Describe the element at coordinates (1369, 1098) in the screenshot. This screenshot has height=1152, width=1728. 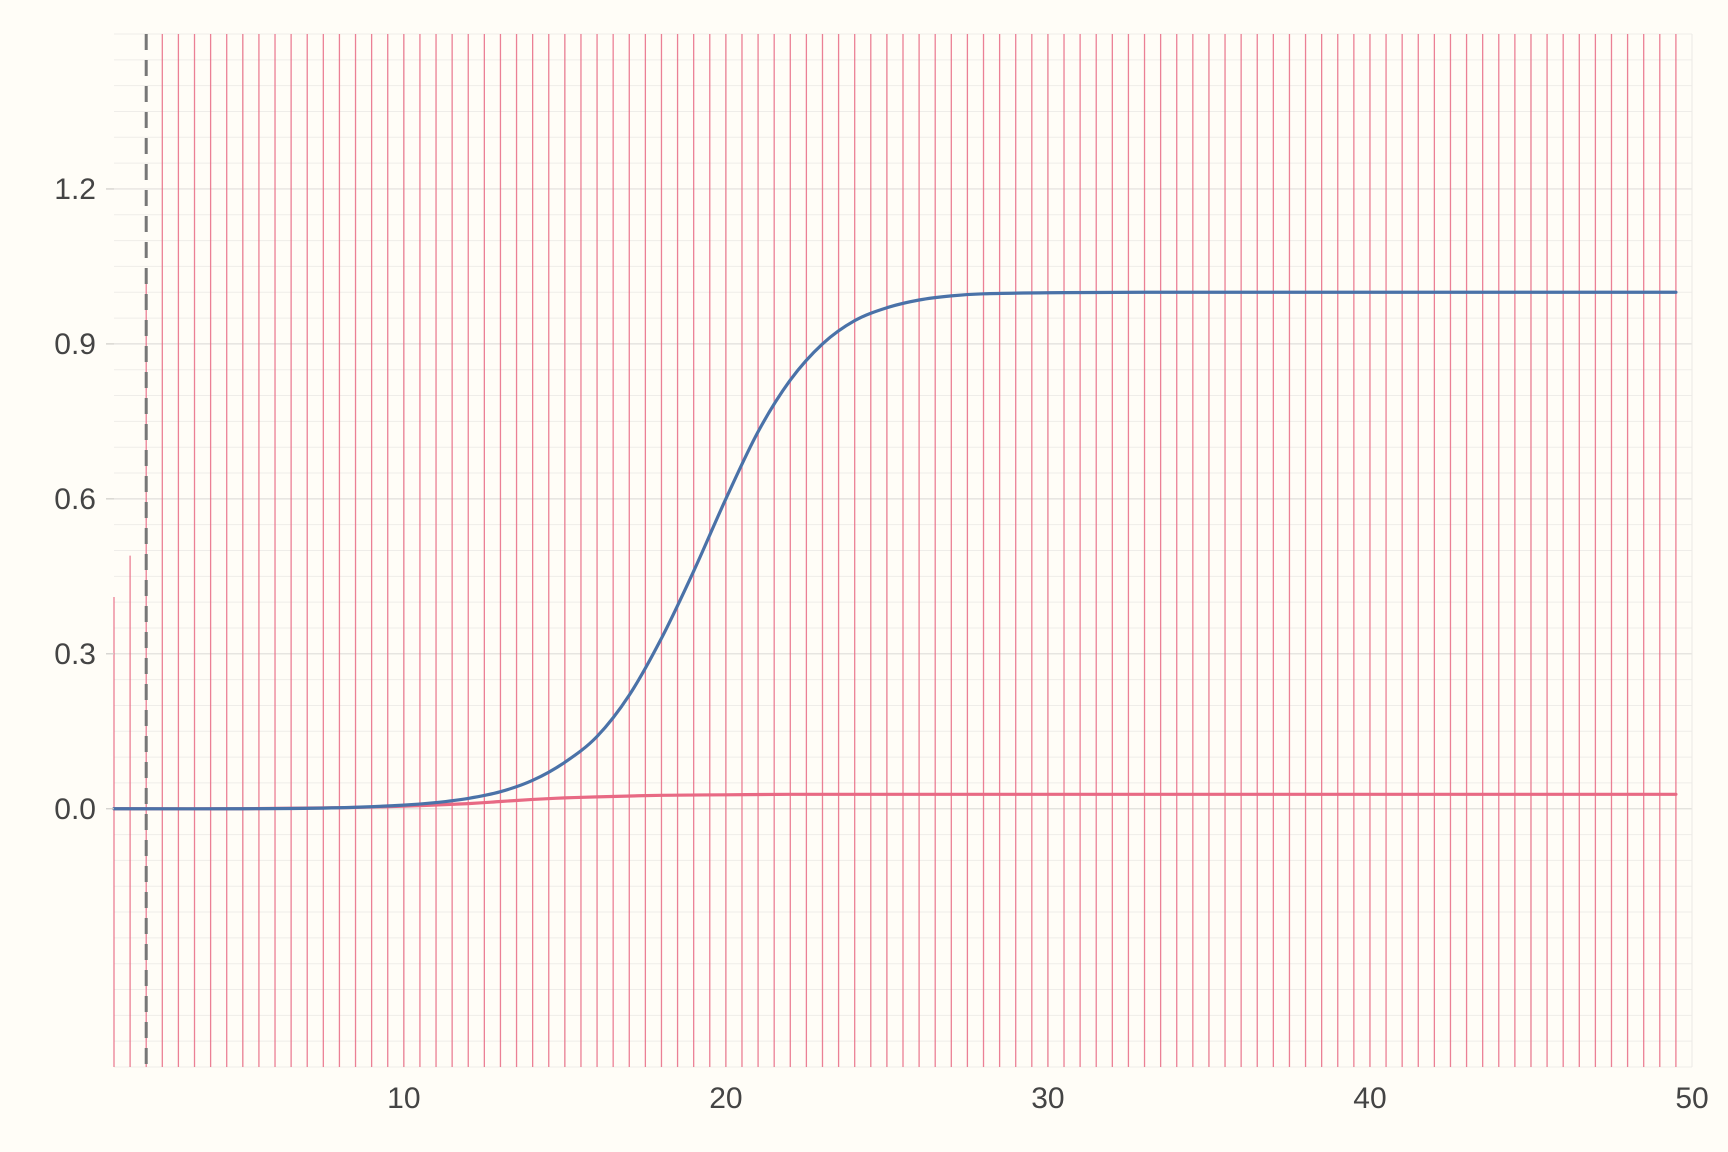
I see `x-tick-label: 40` at that location.